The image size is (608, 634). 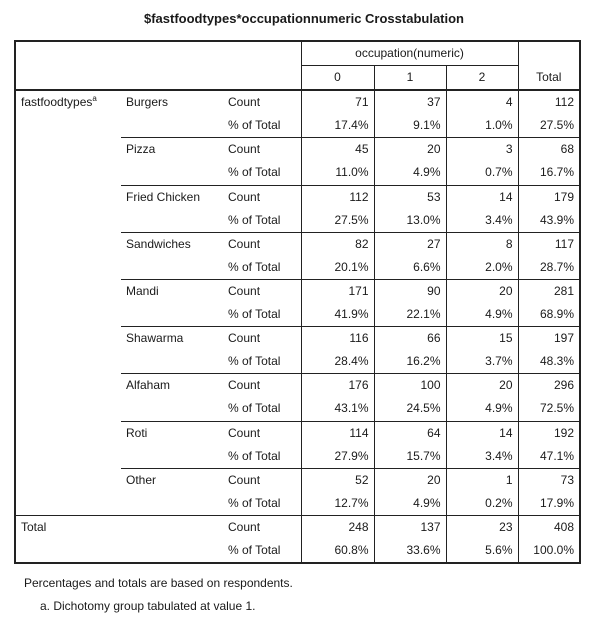 I want to click on row-category-label: Mandi, so click(x=172, y=291).